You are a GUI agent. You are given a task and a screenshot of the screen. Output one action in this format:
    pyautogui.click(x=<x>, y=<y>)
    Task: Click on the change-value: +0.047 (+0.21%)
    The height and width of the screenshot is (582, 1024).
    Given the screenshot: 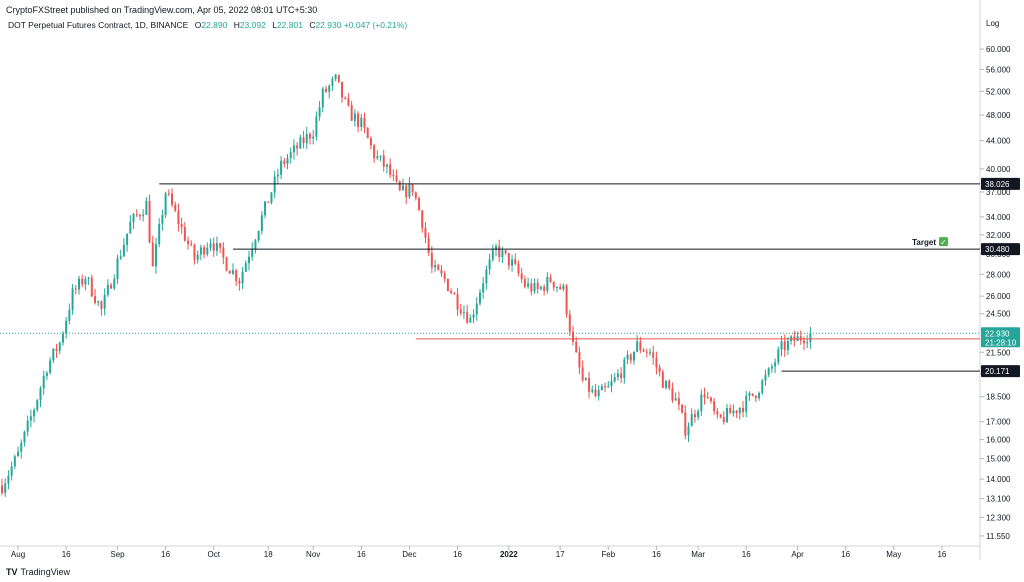 What is the action you would take?
    pyautogui.click(x=375, y=25)
    